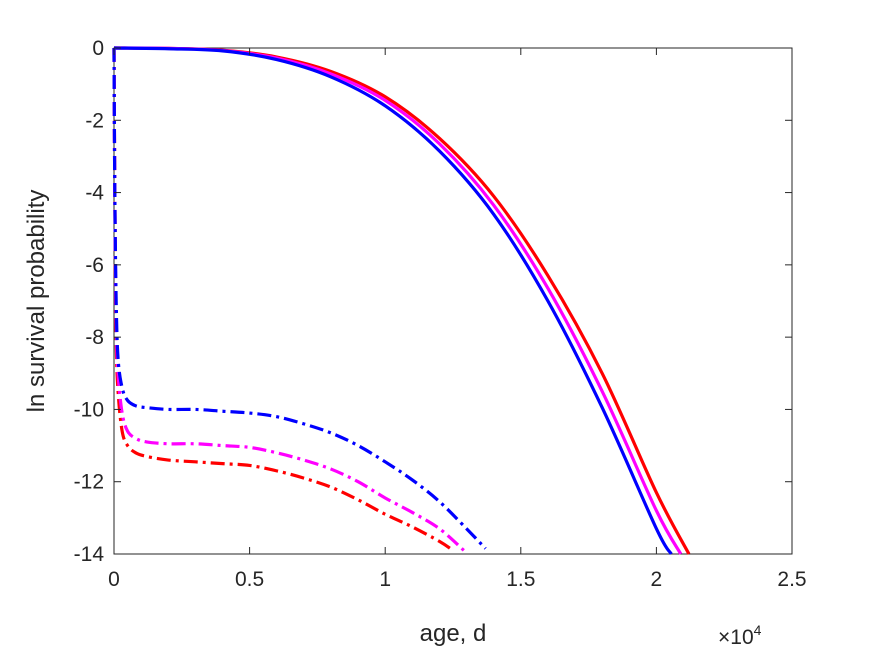 This screenshot has height=656, width=875. I want to click on y-axis-label: ln survival probability, so click(36, 301).